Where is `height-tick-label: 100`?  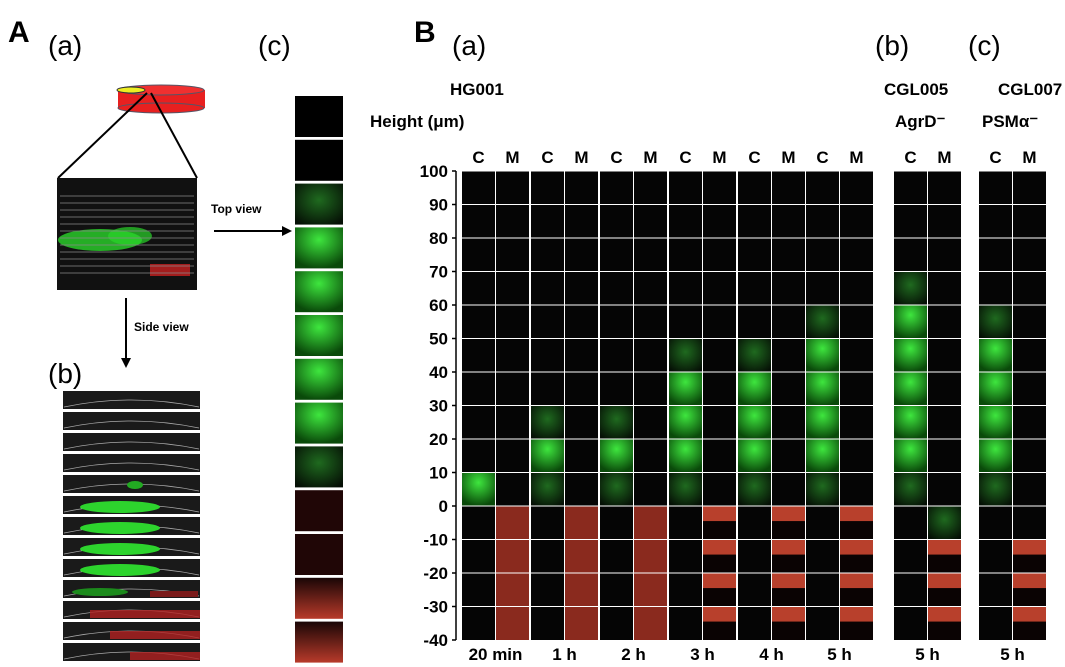 height-tick-label: 100 is located at coordinates (434, 171).